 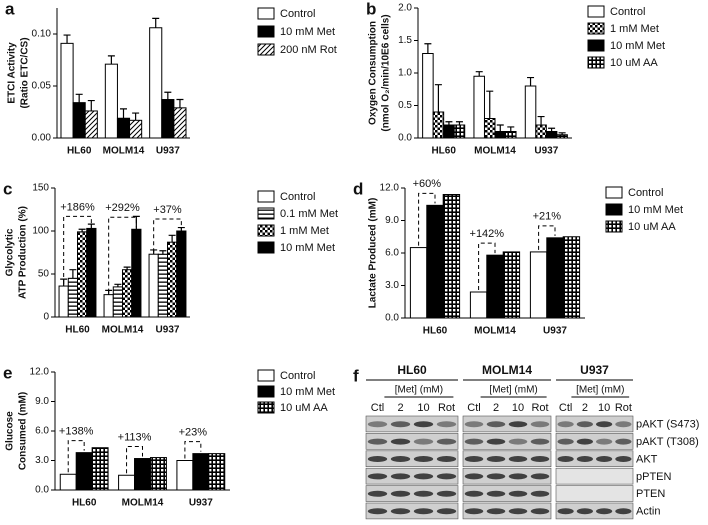 I want to click on y-axis-label: ETCI Activity, so click(x=12, y=73).